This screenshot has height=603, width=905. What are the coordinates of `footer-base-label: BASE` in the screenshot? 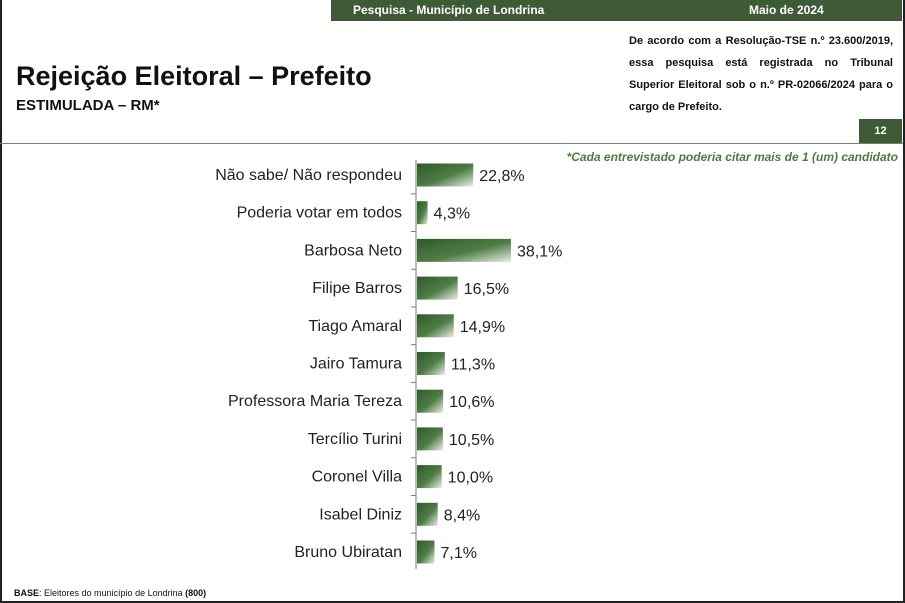 It's located at (27, 593).